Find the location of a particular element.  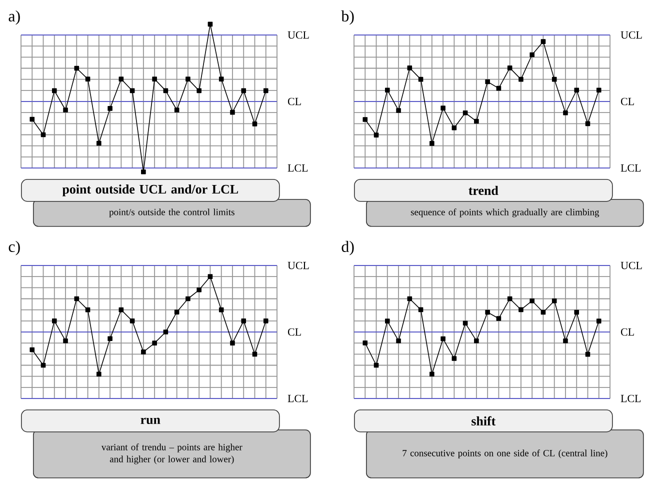

chart-title: a) is located at coordinates (14, 17).